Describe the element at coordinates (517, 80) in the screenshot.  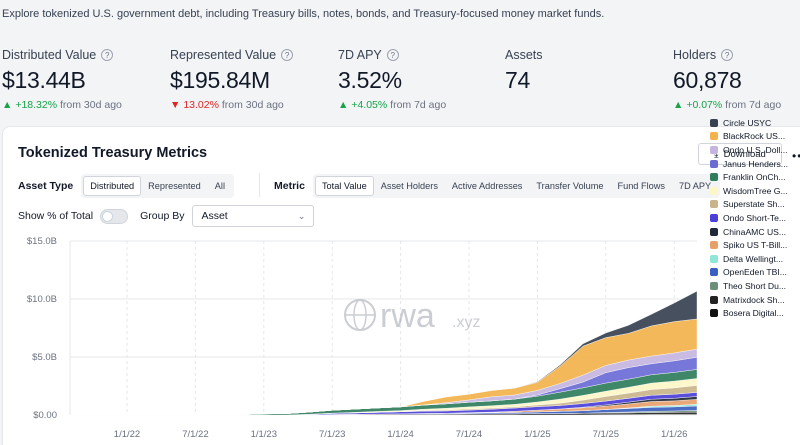
I see `stat-value: 74` at that location.